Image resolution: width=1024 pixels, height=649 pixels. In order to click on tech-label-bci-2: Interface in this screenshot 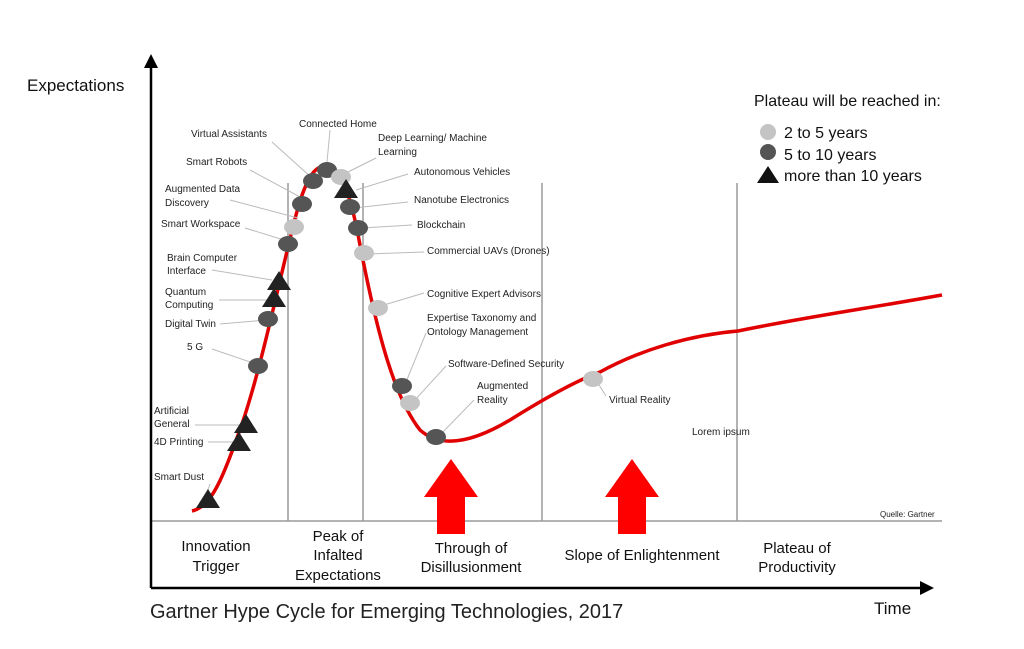, I will do `click(186, 271)`.